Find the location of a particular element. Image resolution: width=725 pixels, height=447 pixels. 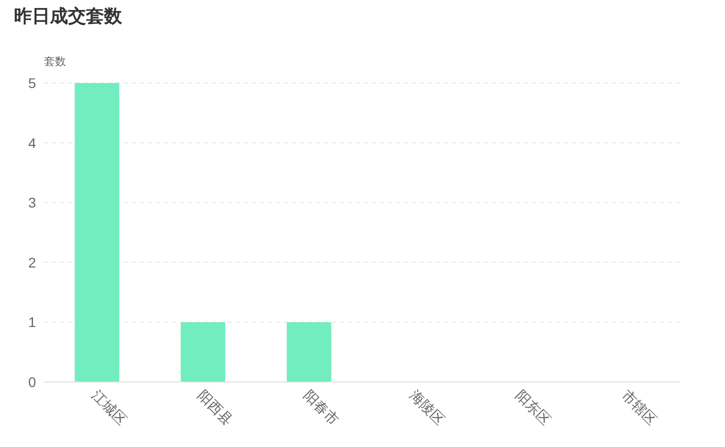

x-tick-label: 江城区 is located at coordinates (109, 407).